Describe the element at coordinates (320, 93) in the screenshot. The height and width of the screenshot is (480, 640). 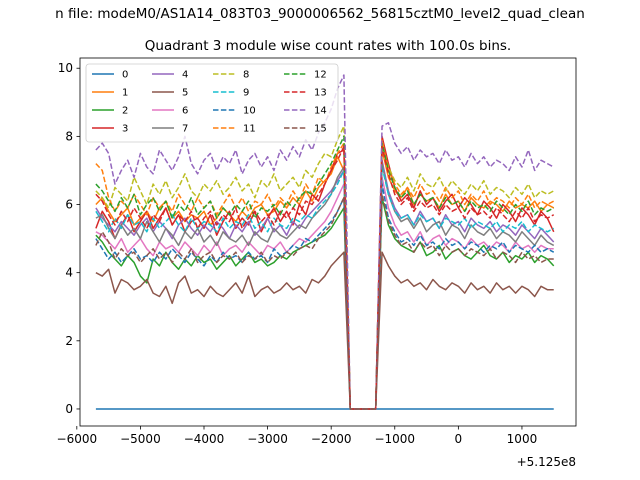
I see `legend-label-13: 13` at that location.